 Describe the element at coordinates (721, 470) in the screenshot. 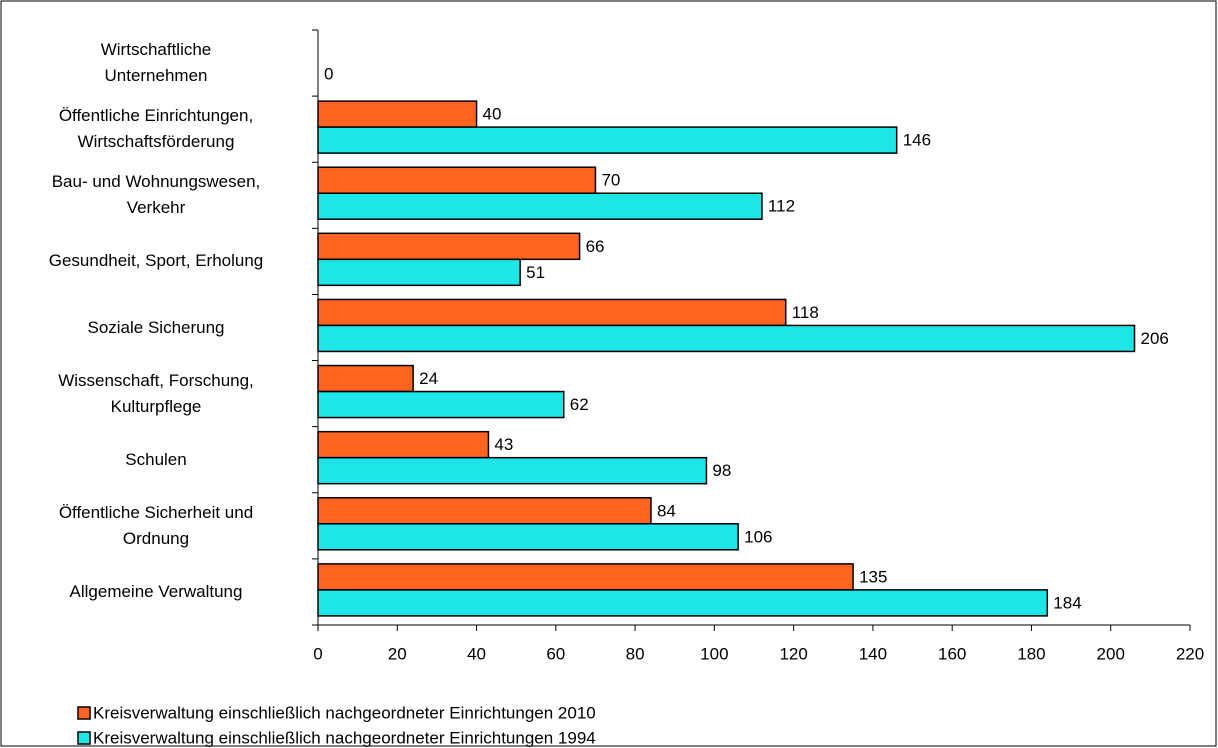

I see `data-label: 98` at that location.